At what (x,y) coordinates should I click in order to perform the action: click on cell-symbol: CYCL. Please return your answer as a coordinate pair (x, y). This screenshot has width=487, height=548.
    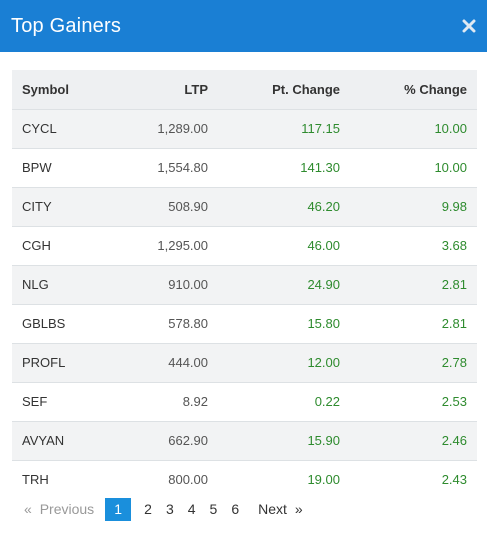
    Looking at the image, I should click on (39, 128).